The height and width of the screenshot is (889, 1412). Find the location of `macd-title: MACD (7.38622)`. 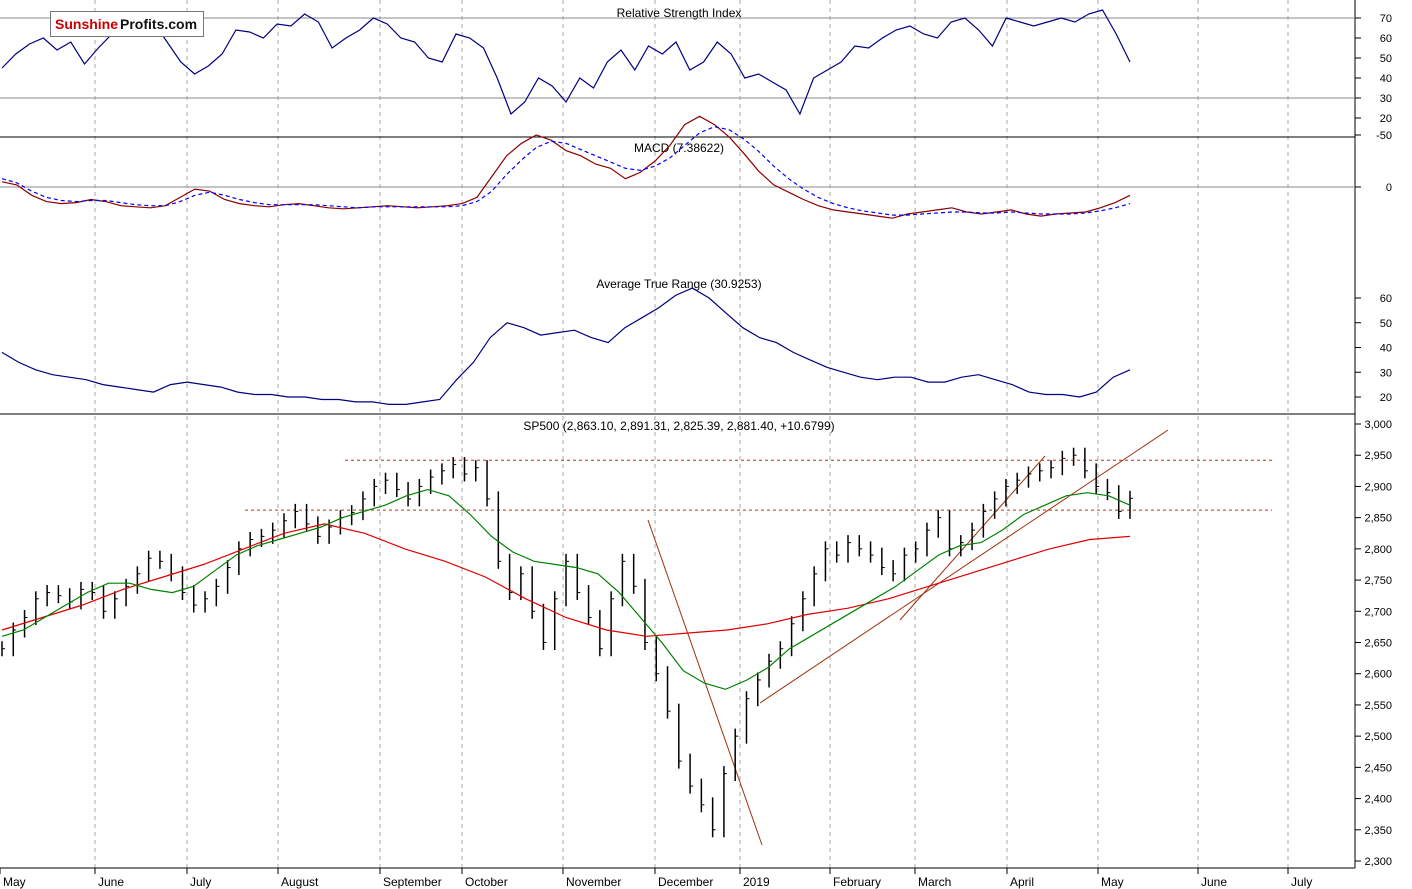

macd-title: MACD (7.38622) is located at coordinates (679, 148).